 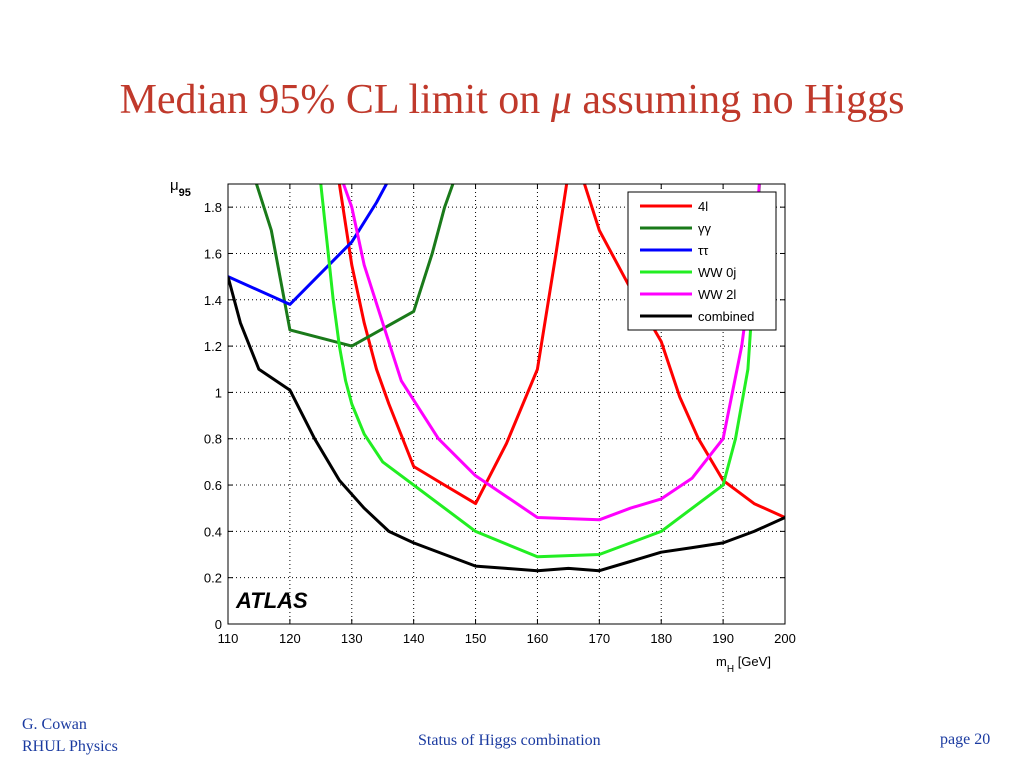 I want to click on y-tick-label: 0.4, so click(x=213, y=531).